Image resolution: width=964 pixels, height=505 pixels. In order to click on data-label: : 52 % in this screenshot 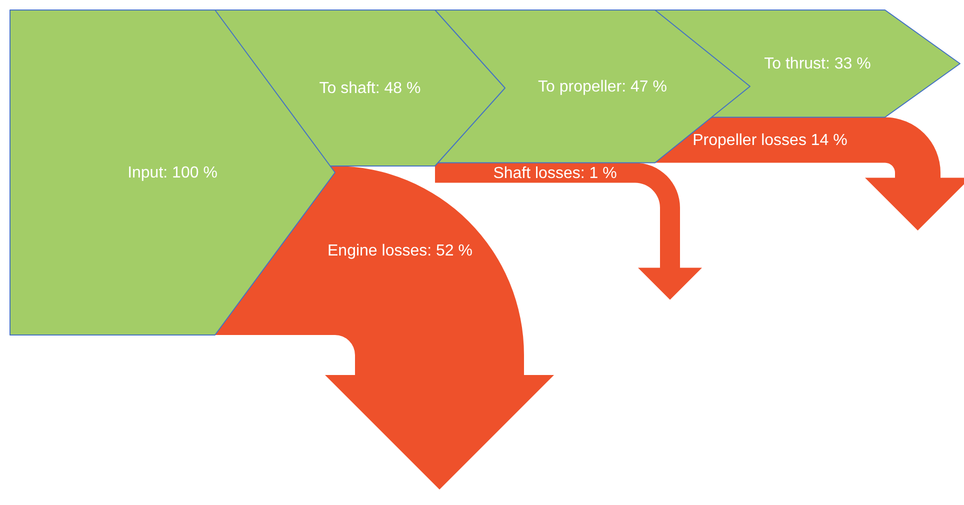, I will do `click(449, 250)`.